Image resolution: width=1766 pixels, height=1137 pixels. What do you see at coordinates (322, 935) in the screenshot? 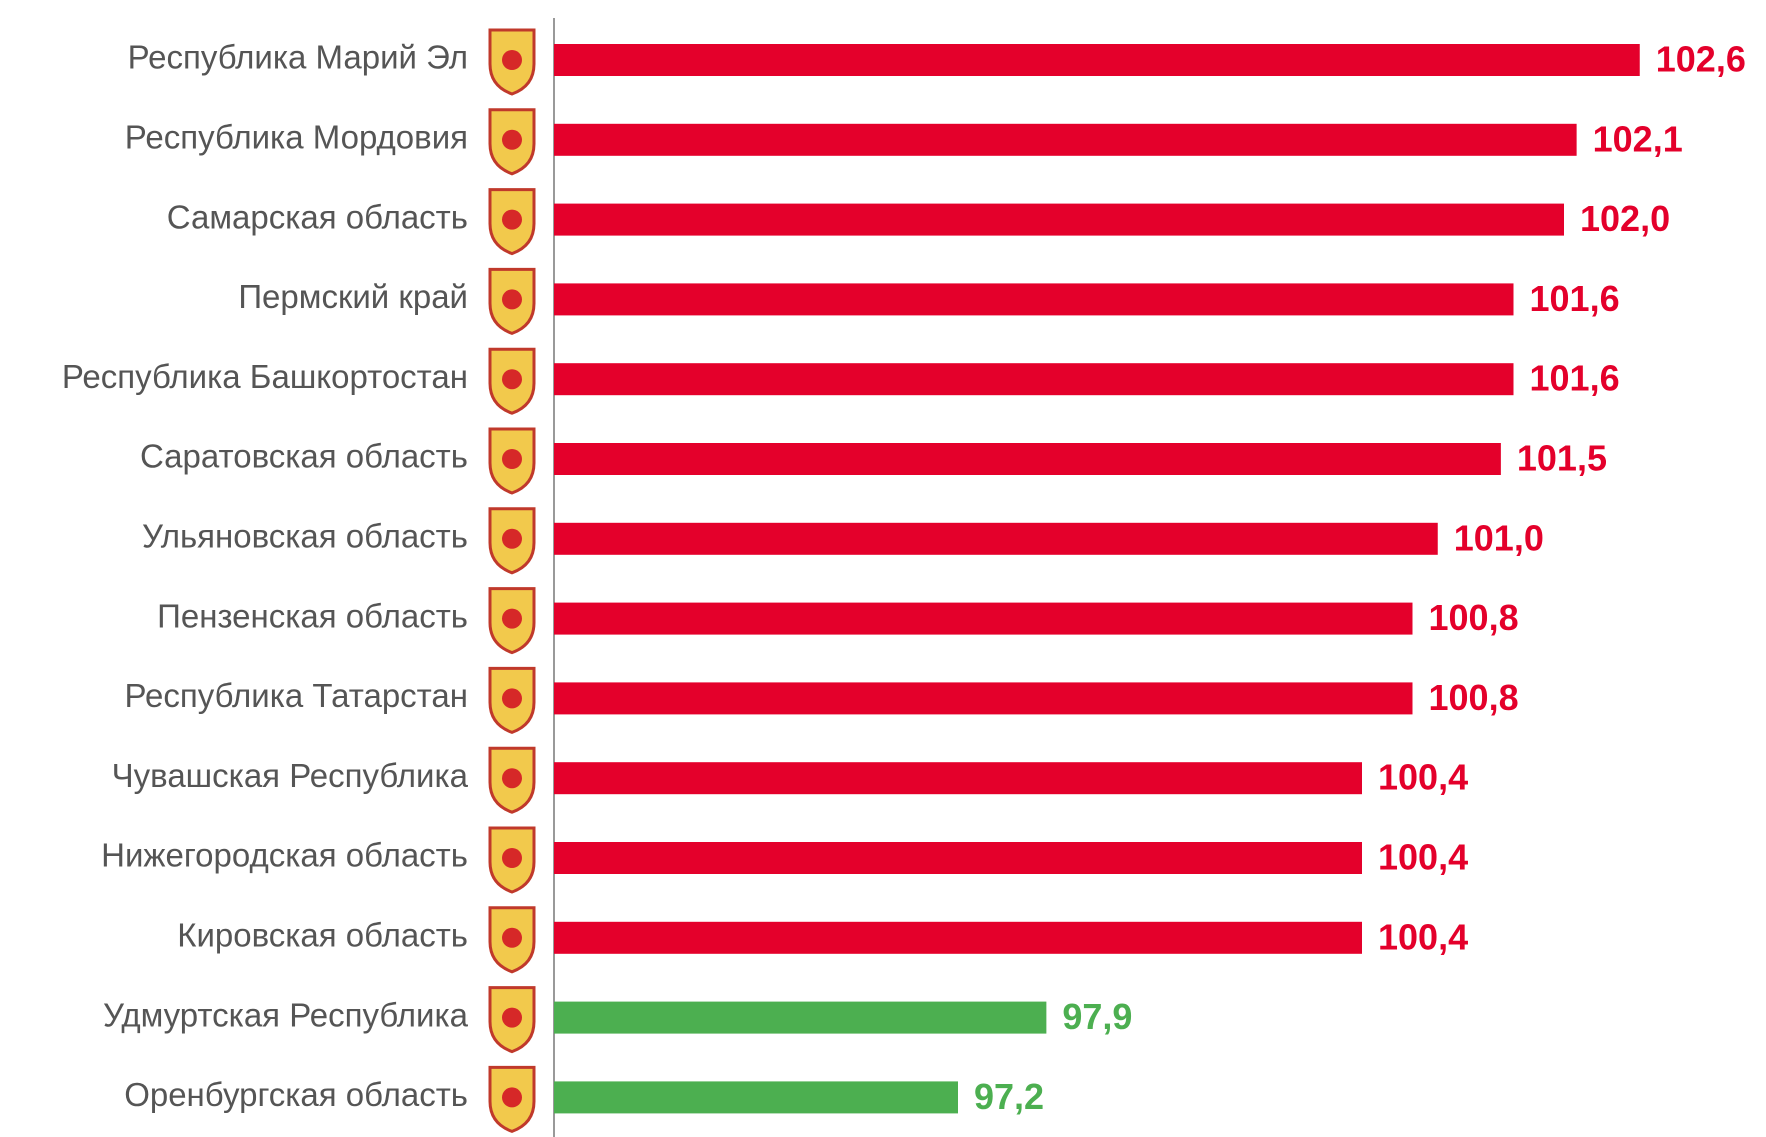
I see `category-label: Кировская область` at bounding box center [322, 935].